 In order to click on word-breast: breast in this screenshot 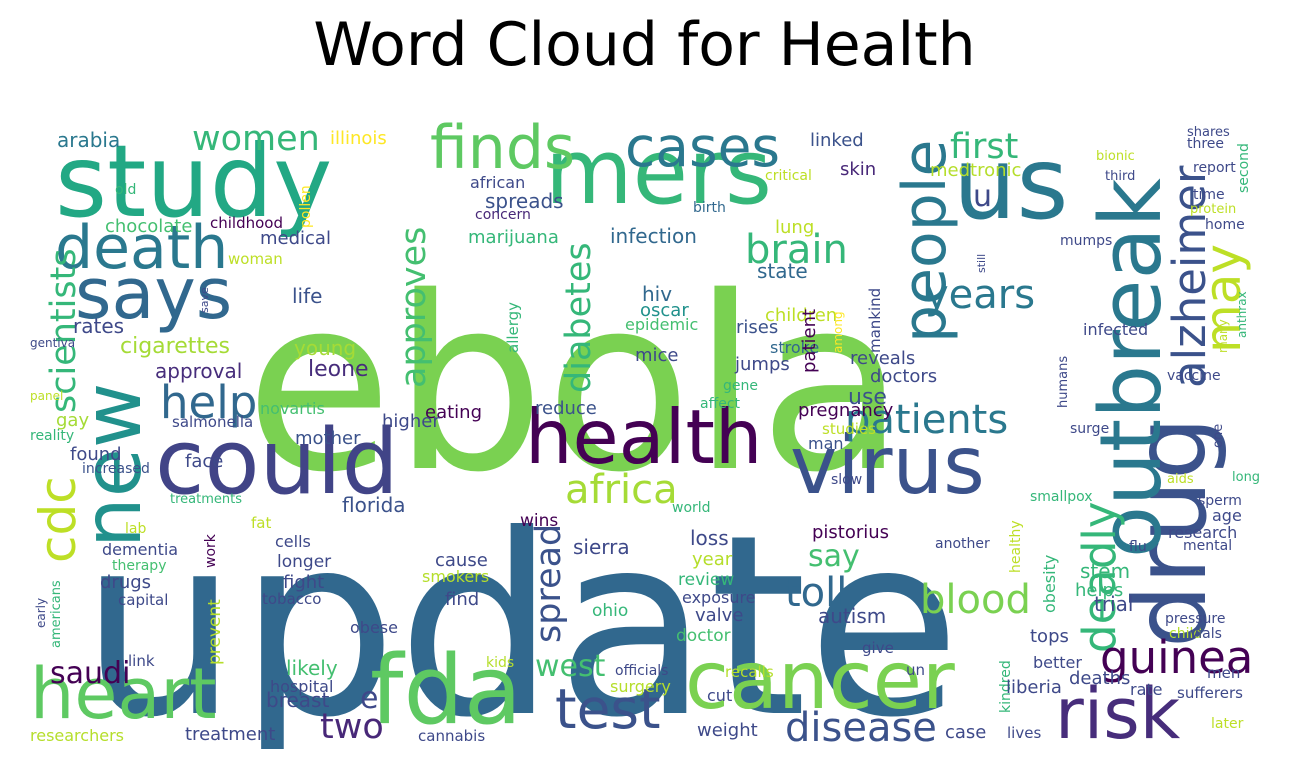, I will do `click(297, 700)`.